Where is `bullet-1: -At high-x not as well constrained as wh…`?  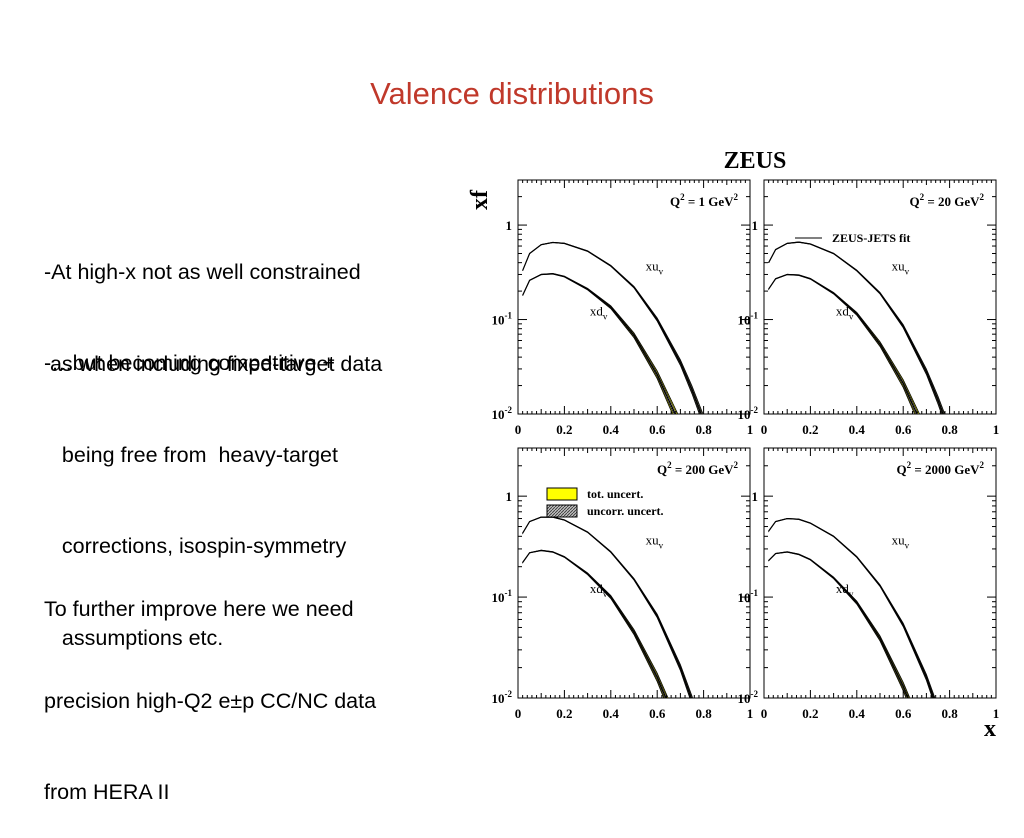 bullet-1: -At high-x not as well constrained as wh… is located at coordinates (213, 303).